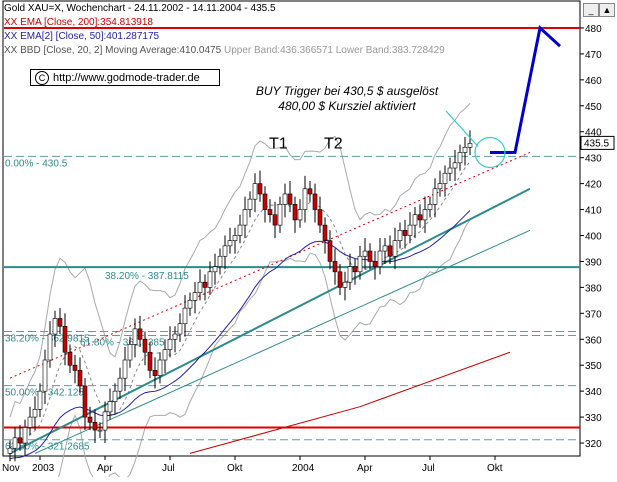 Image resolution: width=617 pixels, height=482 pixels. What do you see at coordinates (593, 55) in the screenshot?
I see `y-tick-label: 470` at bounding box center [593, 55].